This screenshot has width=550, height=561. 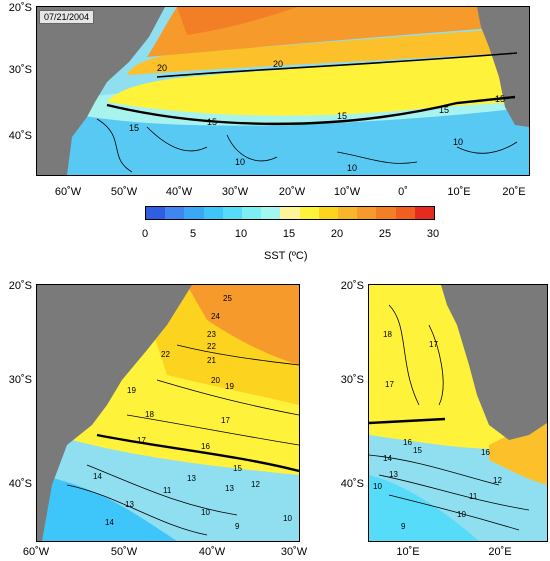 What do you see at coordinates (437, 430) in the screenshot?
I see `bottom-right-contour-labels: 18 17 17 16 16 15 14 13 12 11 10 10 9` at bounding box center [437, 430].